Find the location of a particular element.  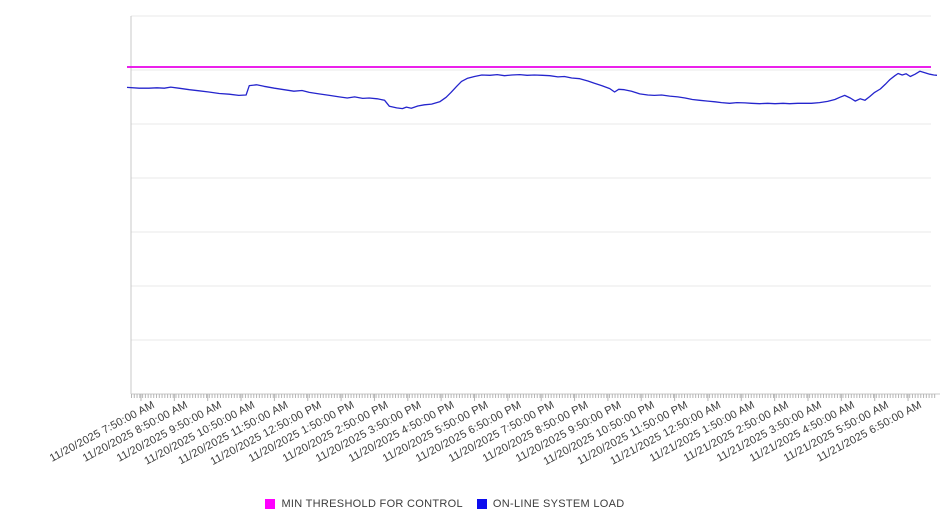

system-load-legend-swatch-icon is located at coordinates (481, 504).